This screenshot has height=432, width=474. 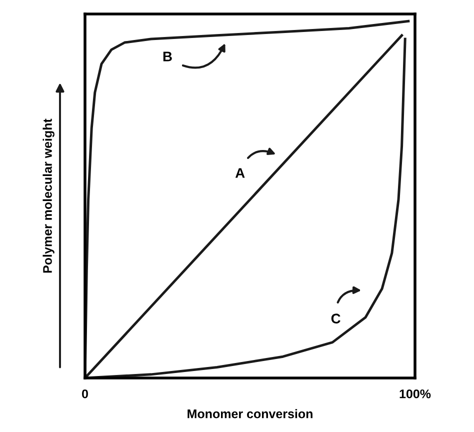 I want to click on annotation: B, so click(x=167, y=57).